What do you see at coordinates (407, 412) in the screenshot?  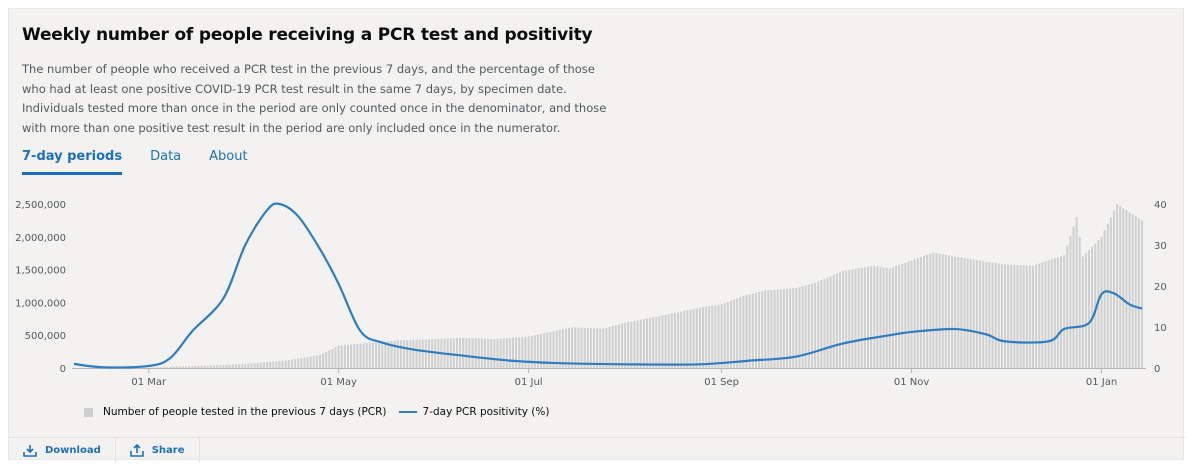 I see `legend-line-swatch` at bounding box center [407, 412].